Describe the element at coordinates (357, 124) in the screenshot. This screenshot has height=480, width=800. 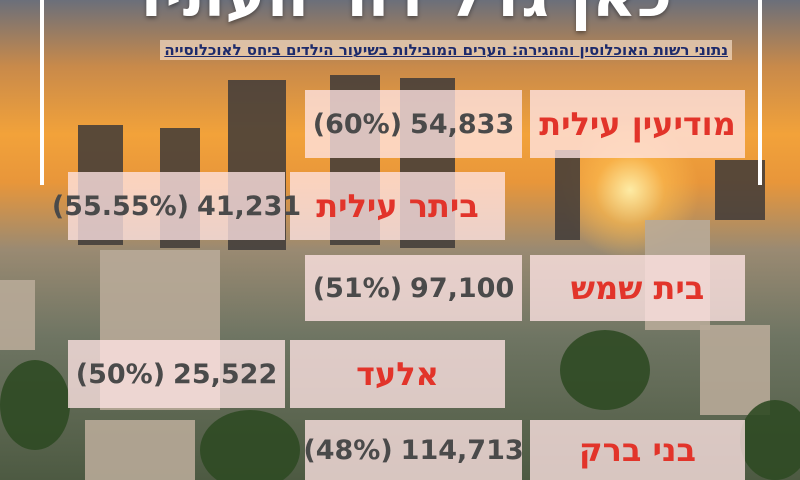
I see `share-text: (60%)` at that location.